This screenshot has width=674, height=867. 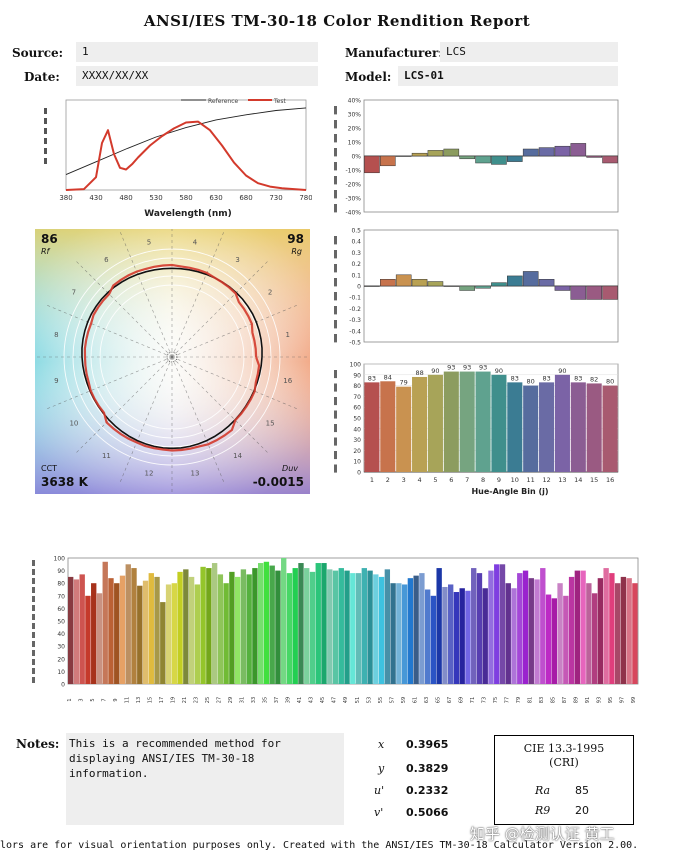 I want to click on manufacturer-label: Manufacturer:, so click(x=394, y=53).